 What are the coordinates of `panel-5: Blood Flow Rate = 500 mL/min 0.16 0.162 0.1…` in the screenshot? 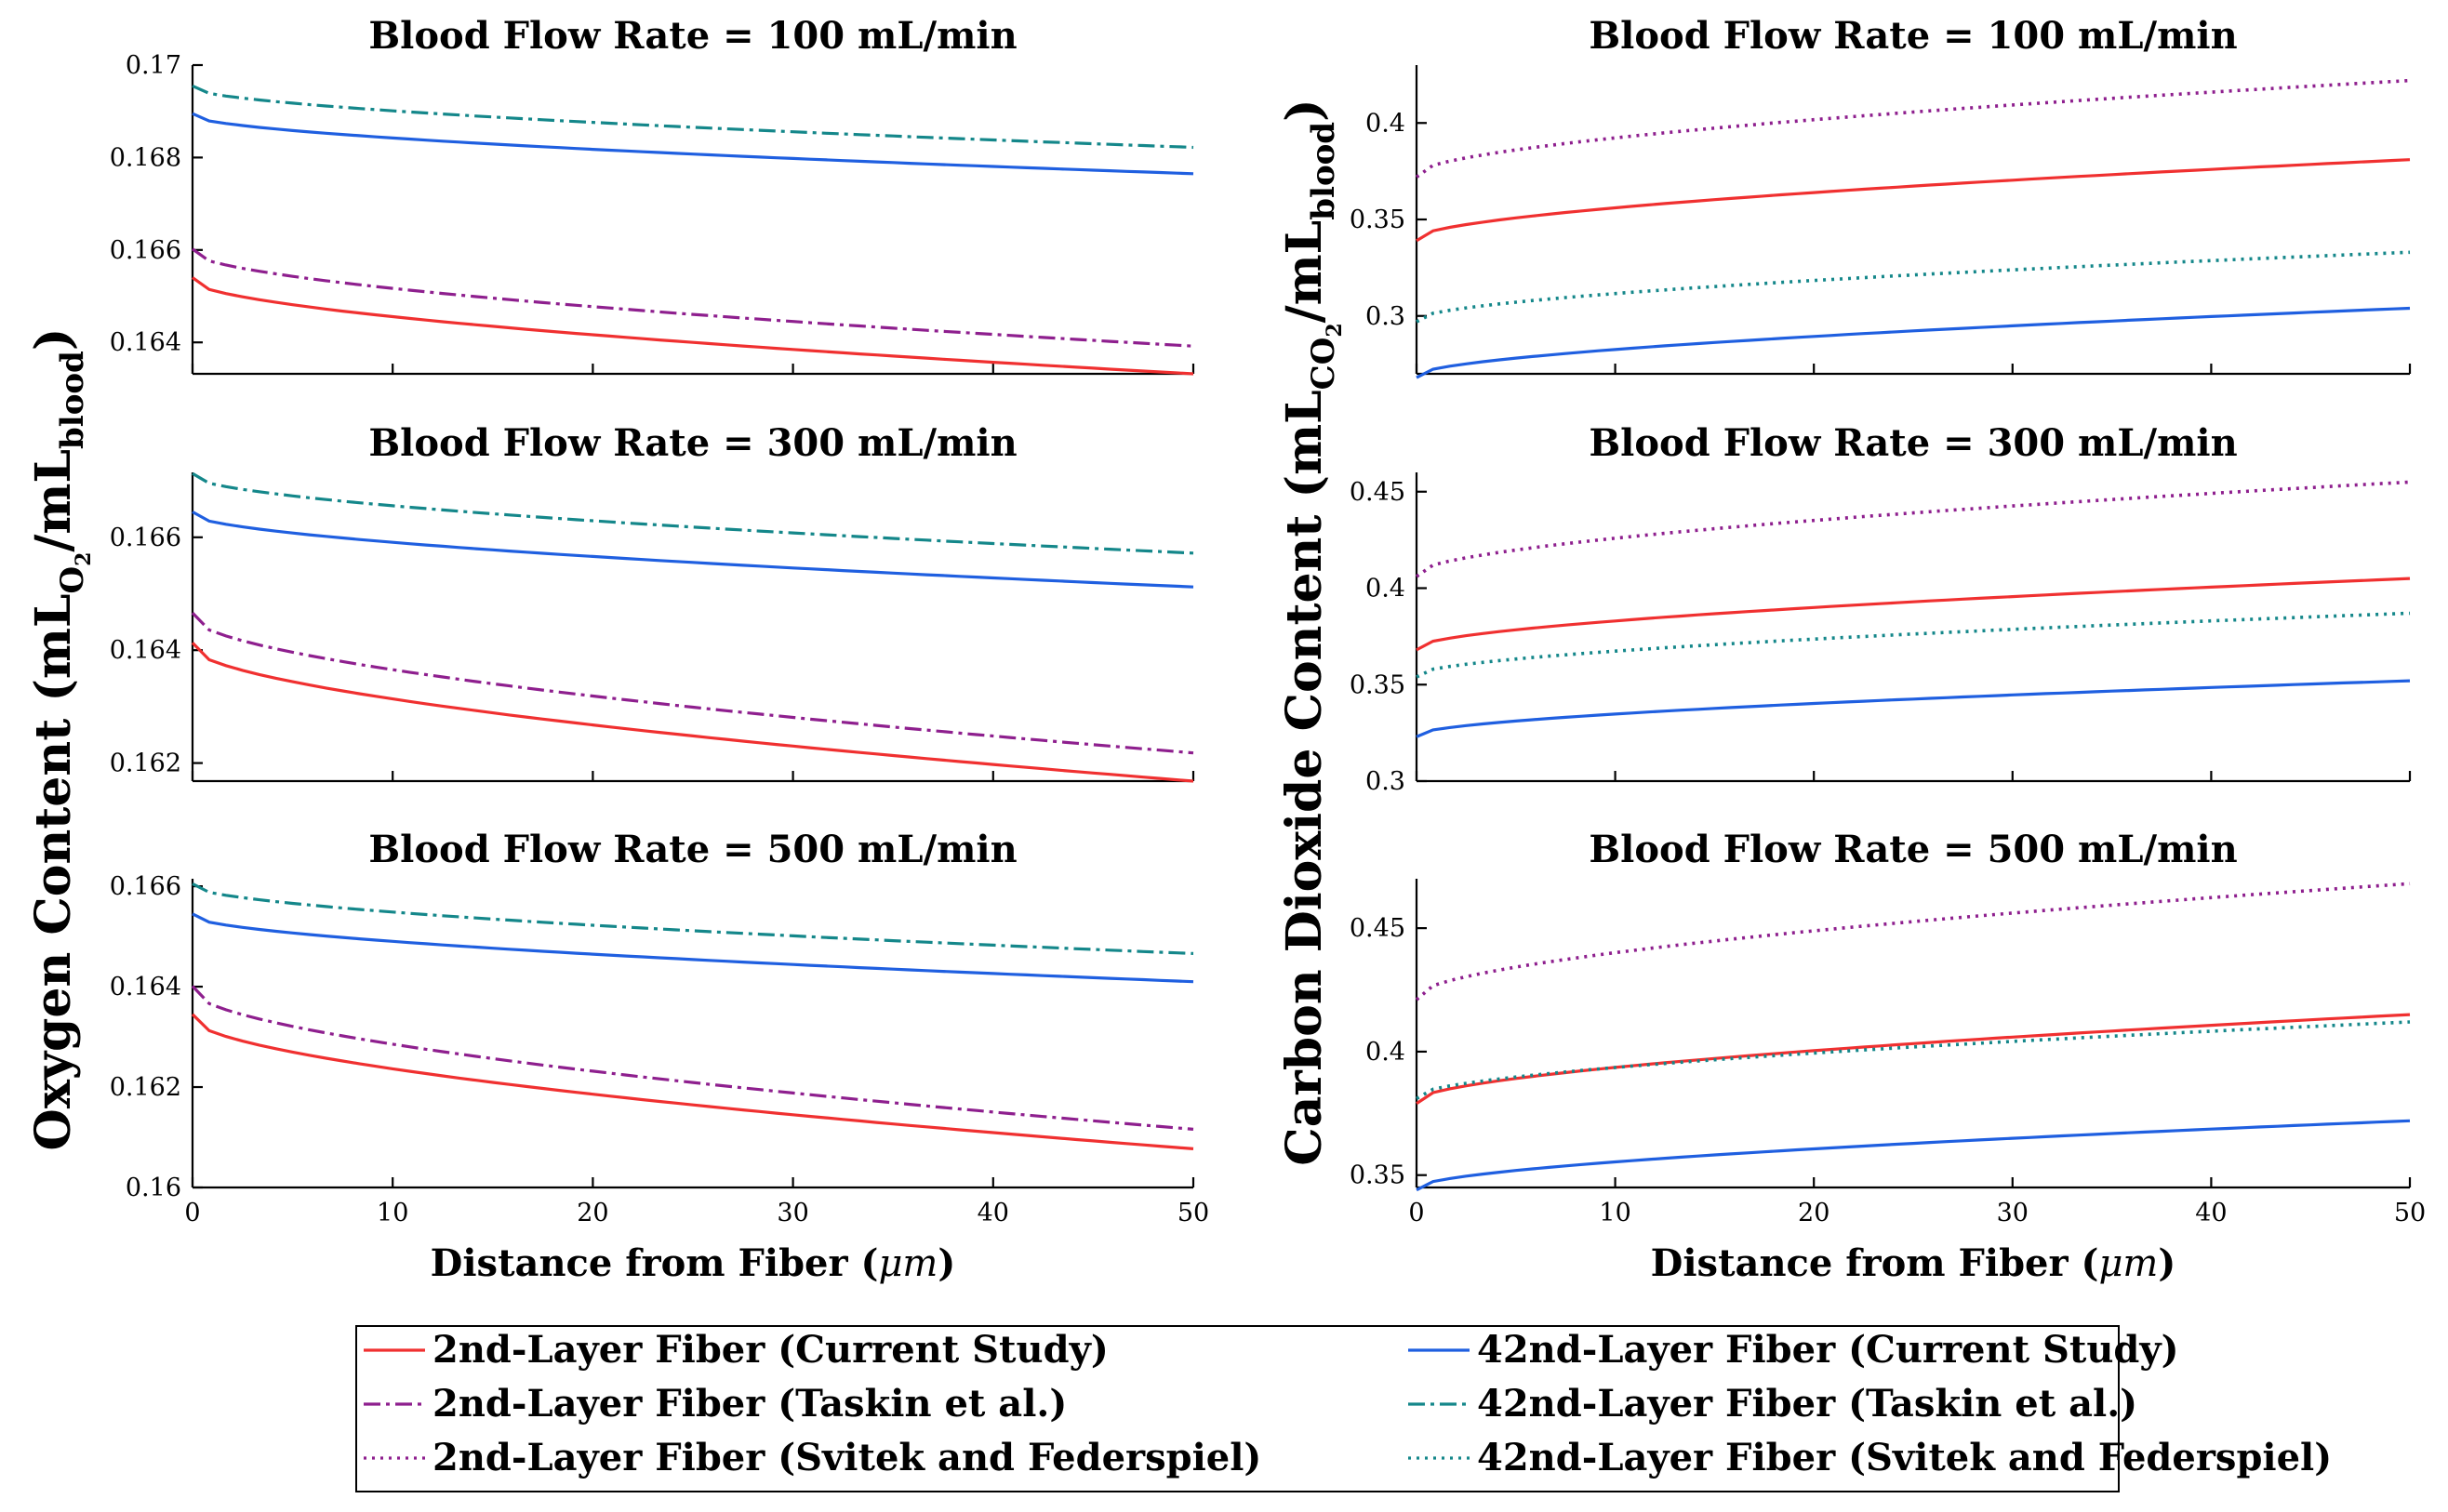 It's located at (659, 1027).